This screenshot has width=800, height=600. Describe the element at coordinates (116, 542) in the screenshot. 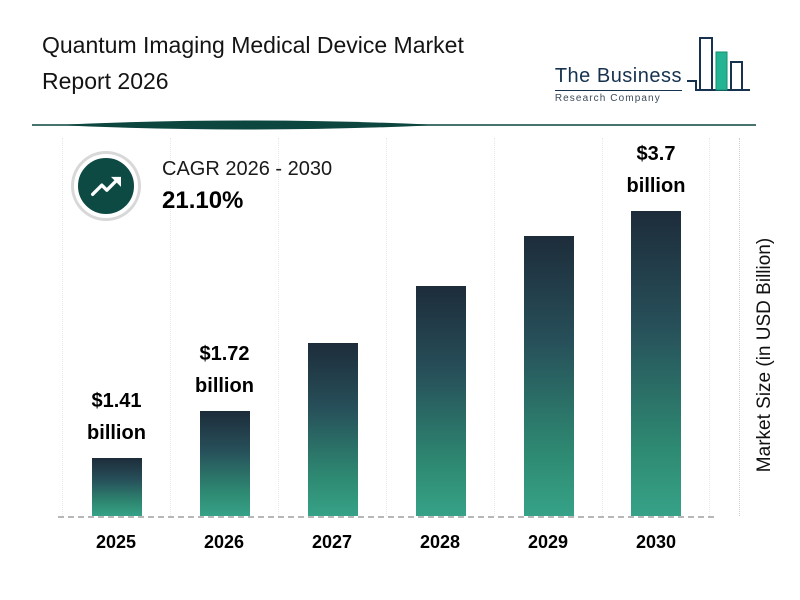

I see `x-axis-label-2025: 2025` at that location.